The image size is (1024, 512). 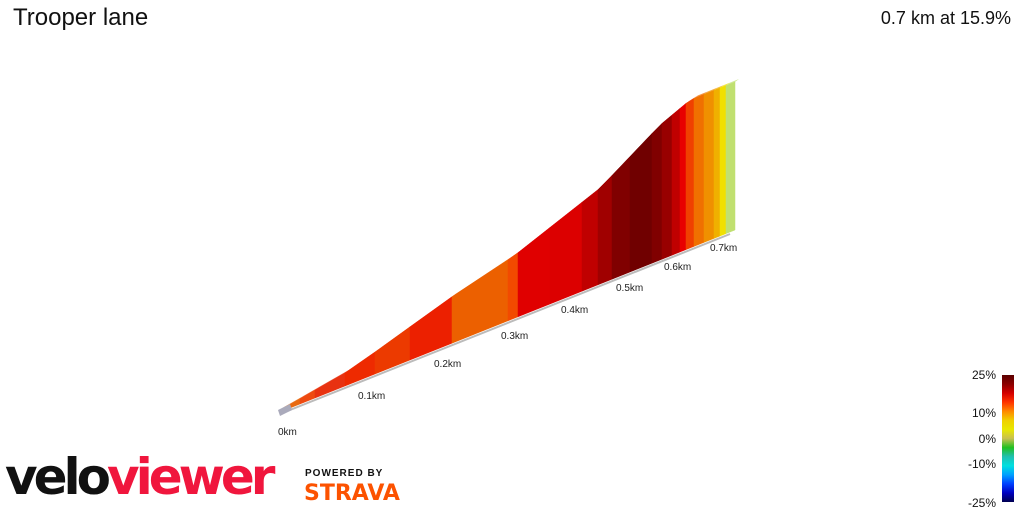 What do you see at coordinates (371, 396) in the screenshot?
I see `distance-tick-label: 0.1km` at bounding box center [371, 396].